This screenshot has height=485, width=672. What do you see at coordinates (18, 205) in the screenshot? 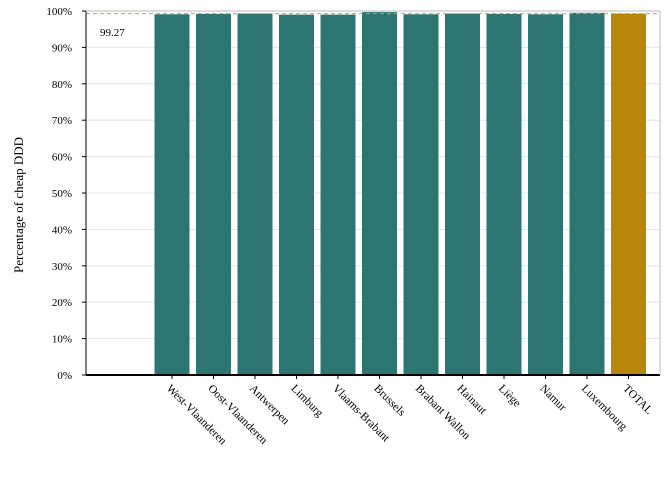
I see `y-axis-label: Percentage of cheap DDD` at bounding box center [18, 205].